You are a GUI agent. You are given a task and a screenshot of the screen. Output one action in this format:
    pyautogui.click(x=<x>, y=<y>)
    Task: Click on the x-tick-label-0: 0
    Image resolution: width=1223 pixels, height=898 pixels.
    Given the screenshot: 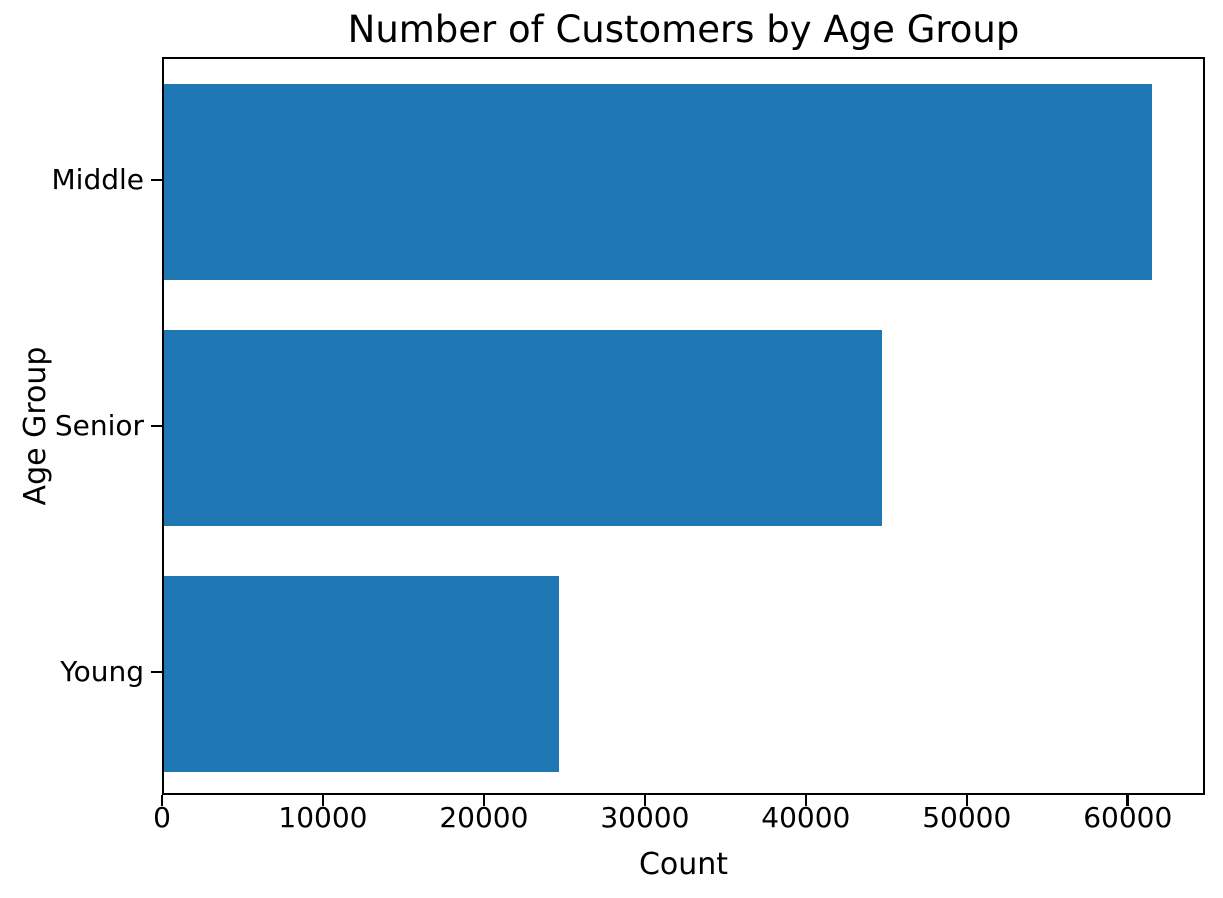 What is the action you would take?
    pyautogui.click(x=162, y=817)
    